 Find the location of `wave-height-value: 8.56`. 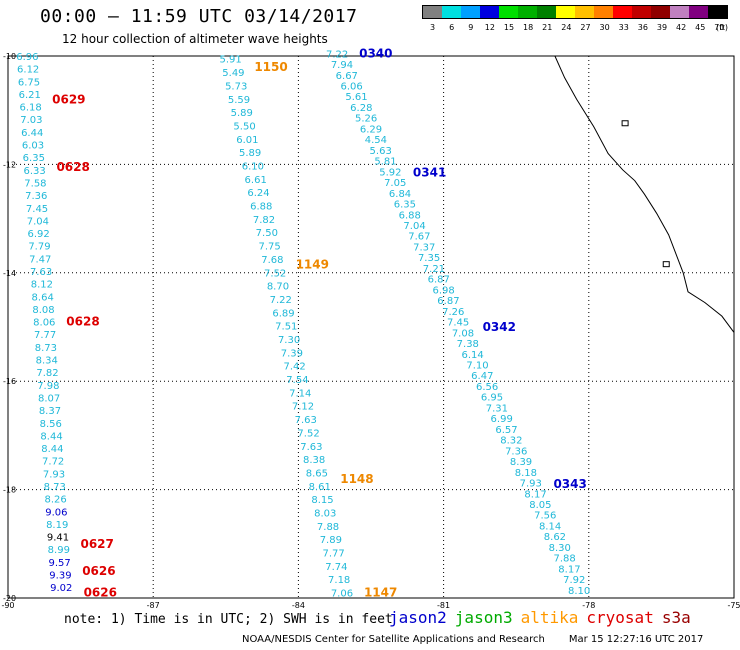

wave-height-value: 8.56 is located at coordinates (51, 424).